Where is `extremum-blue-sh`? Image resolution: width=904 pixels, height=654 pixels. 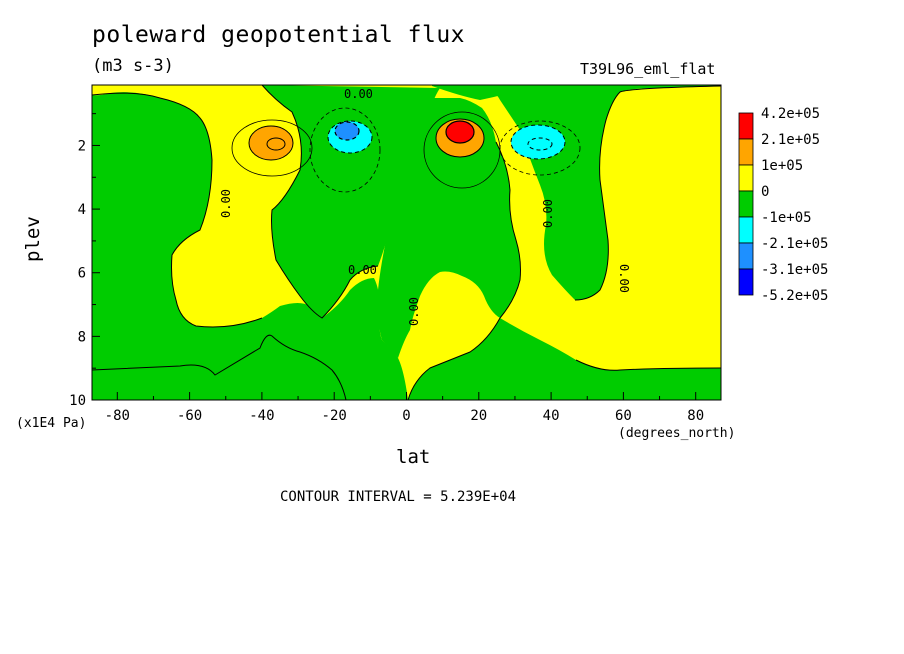
extremum-blue-sh is located at coordinates (347, 131).